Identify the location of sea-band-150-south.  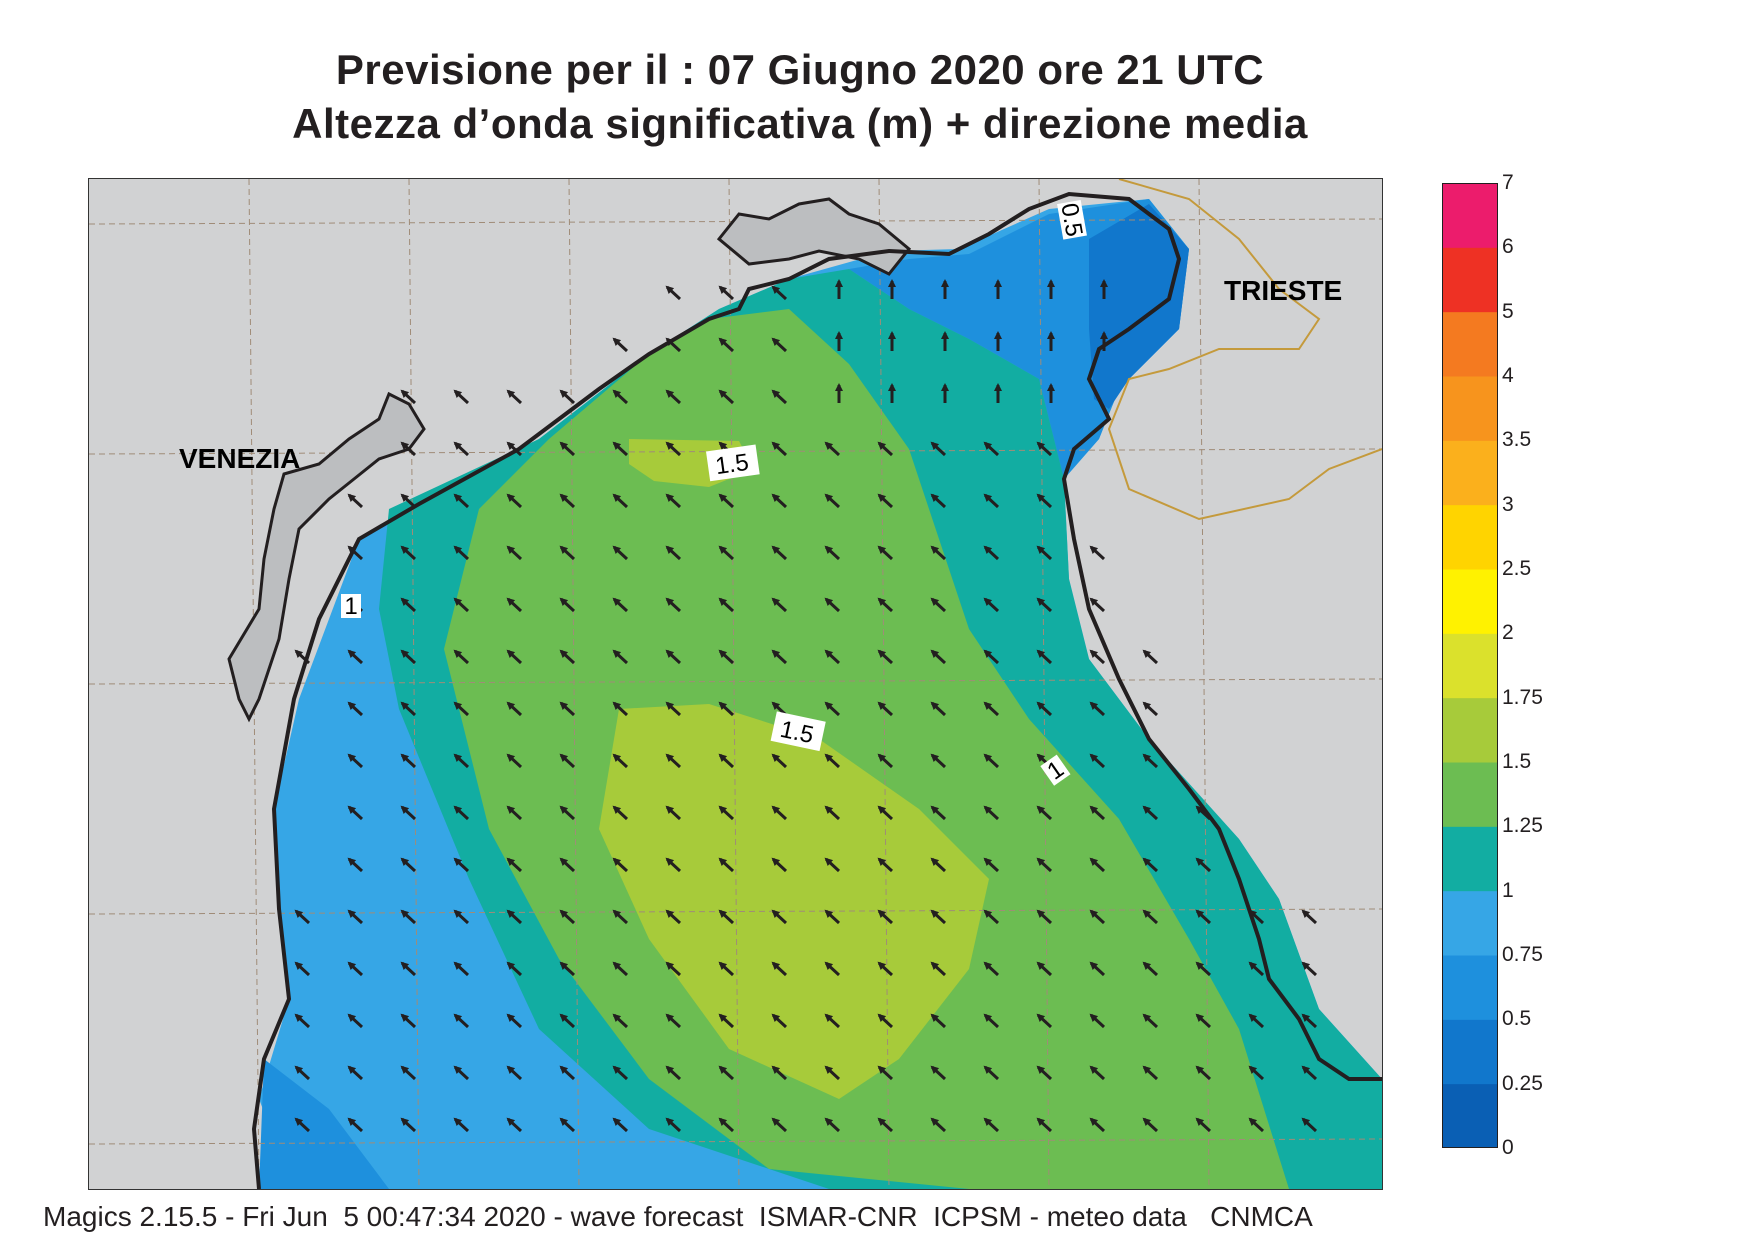
(794, 901).